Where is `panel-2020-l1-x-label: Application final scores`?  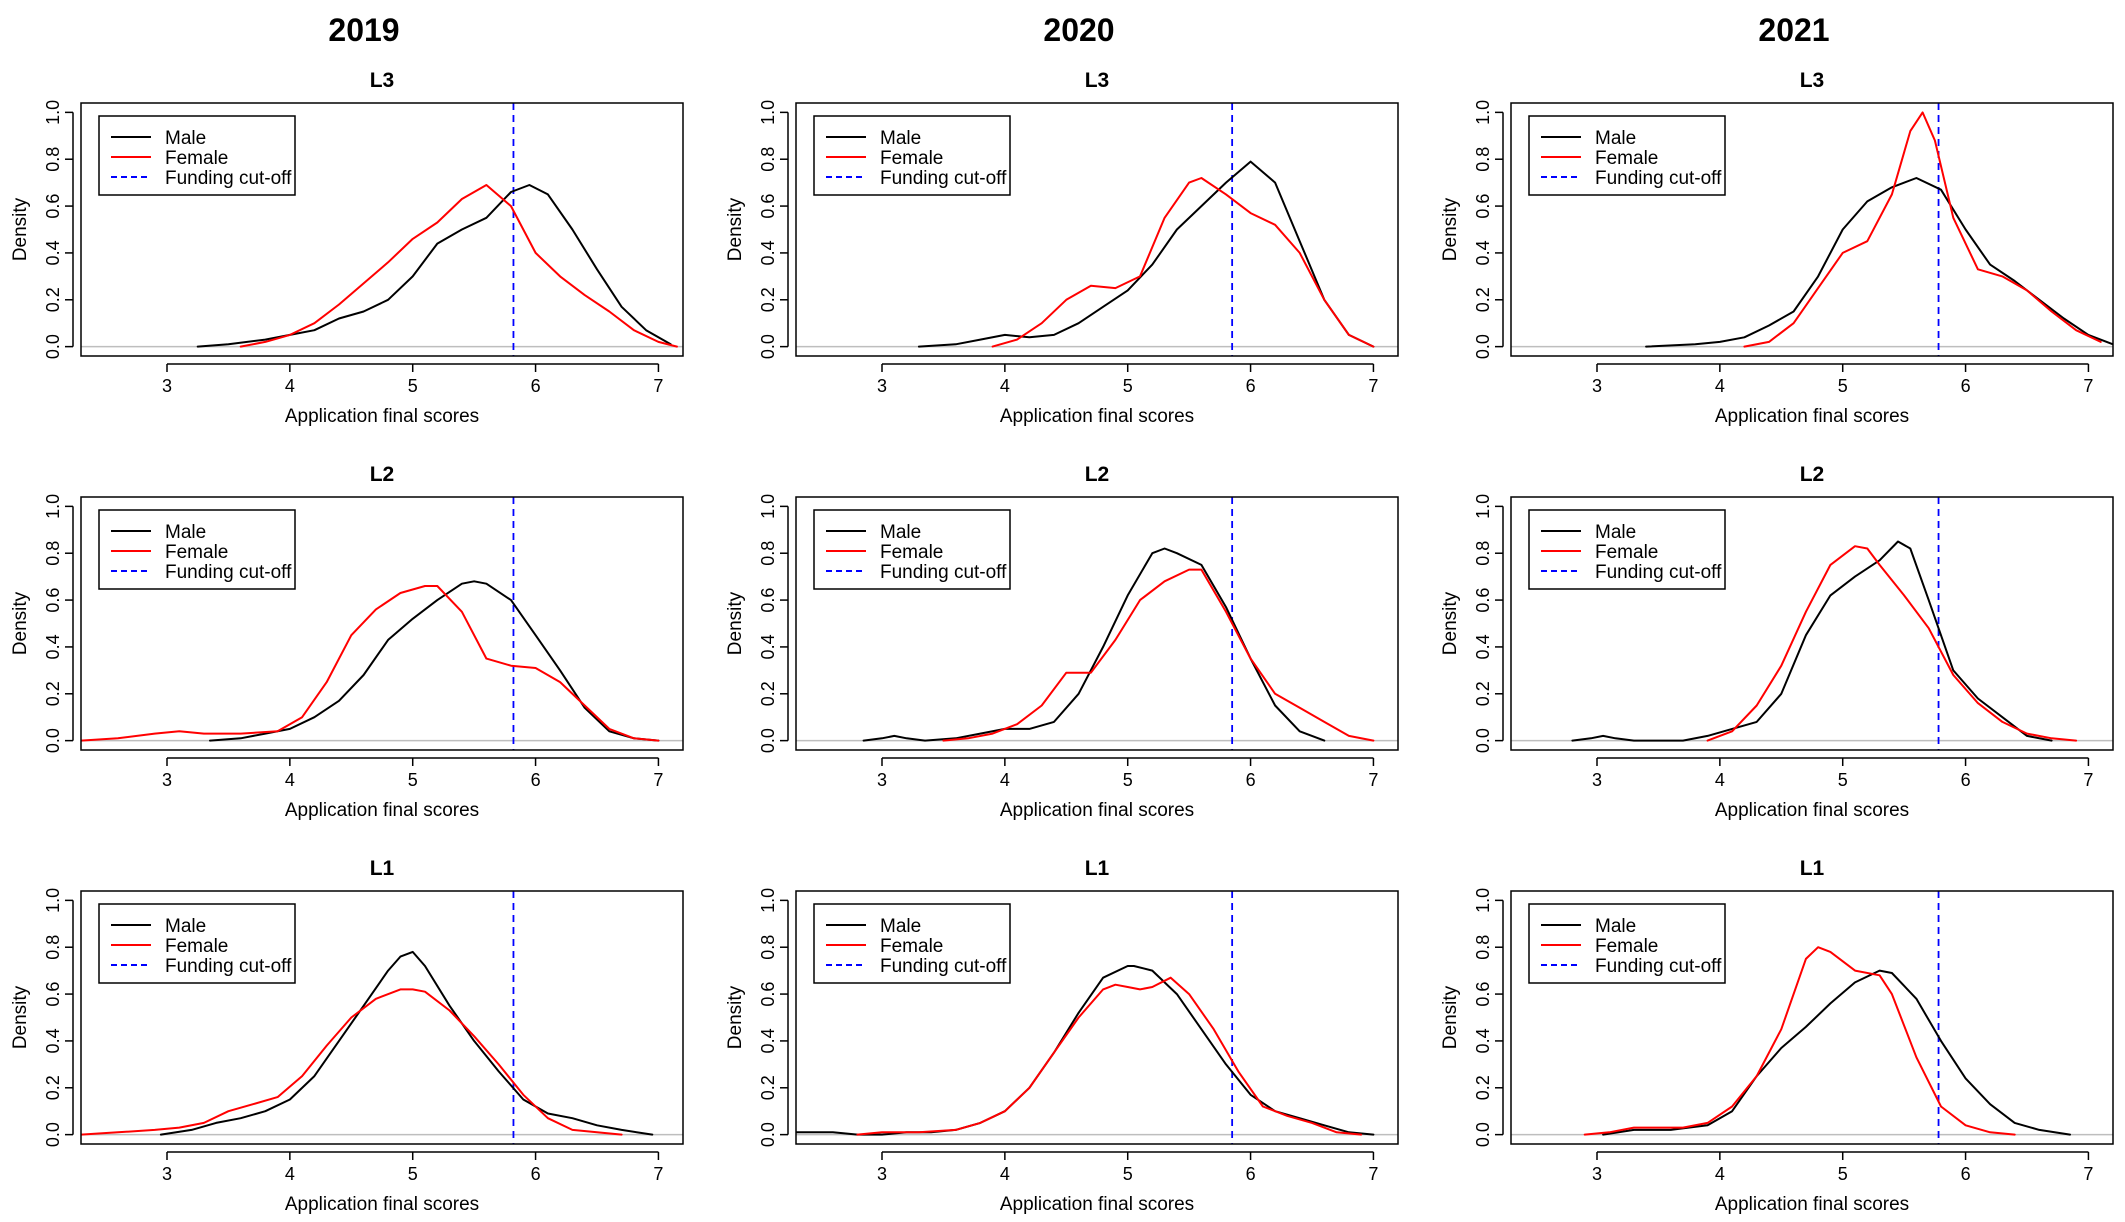
panel-2020-l1-x-label: Application final scores is located at coordinates (1097, 1204).